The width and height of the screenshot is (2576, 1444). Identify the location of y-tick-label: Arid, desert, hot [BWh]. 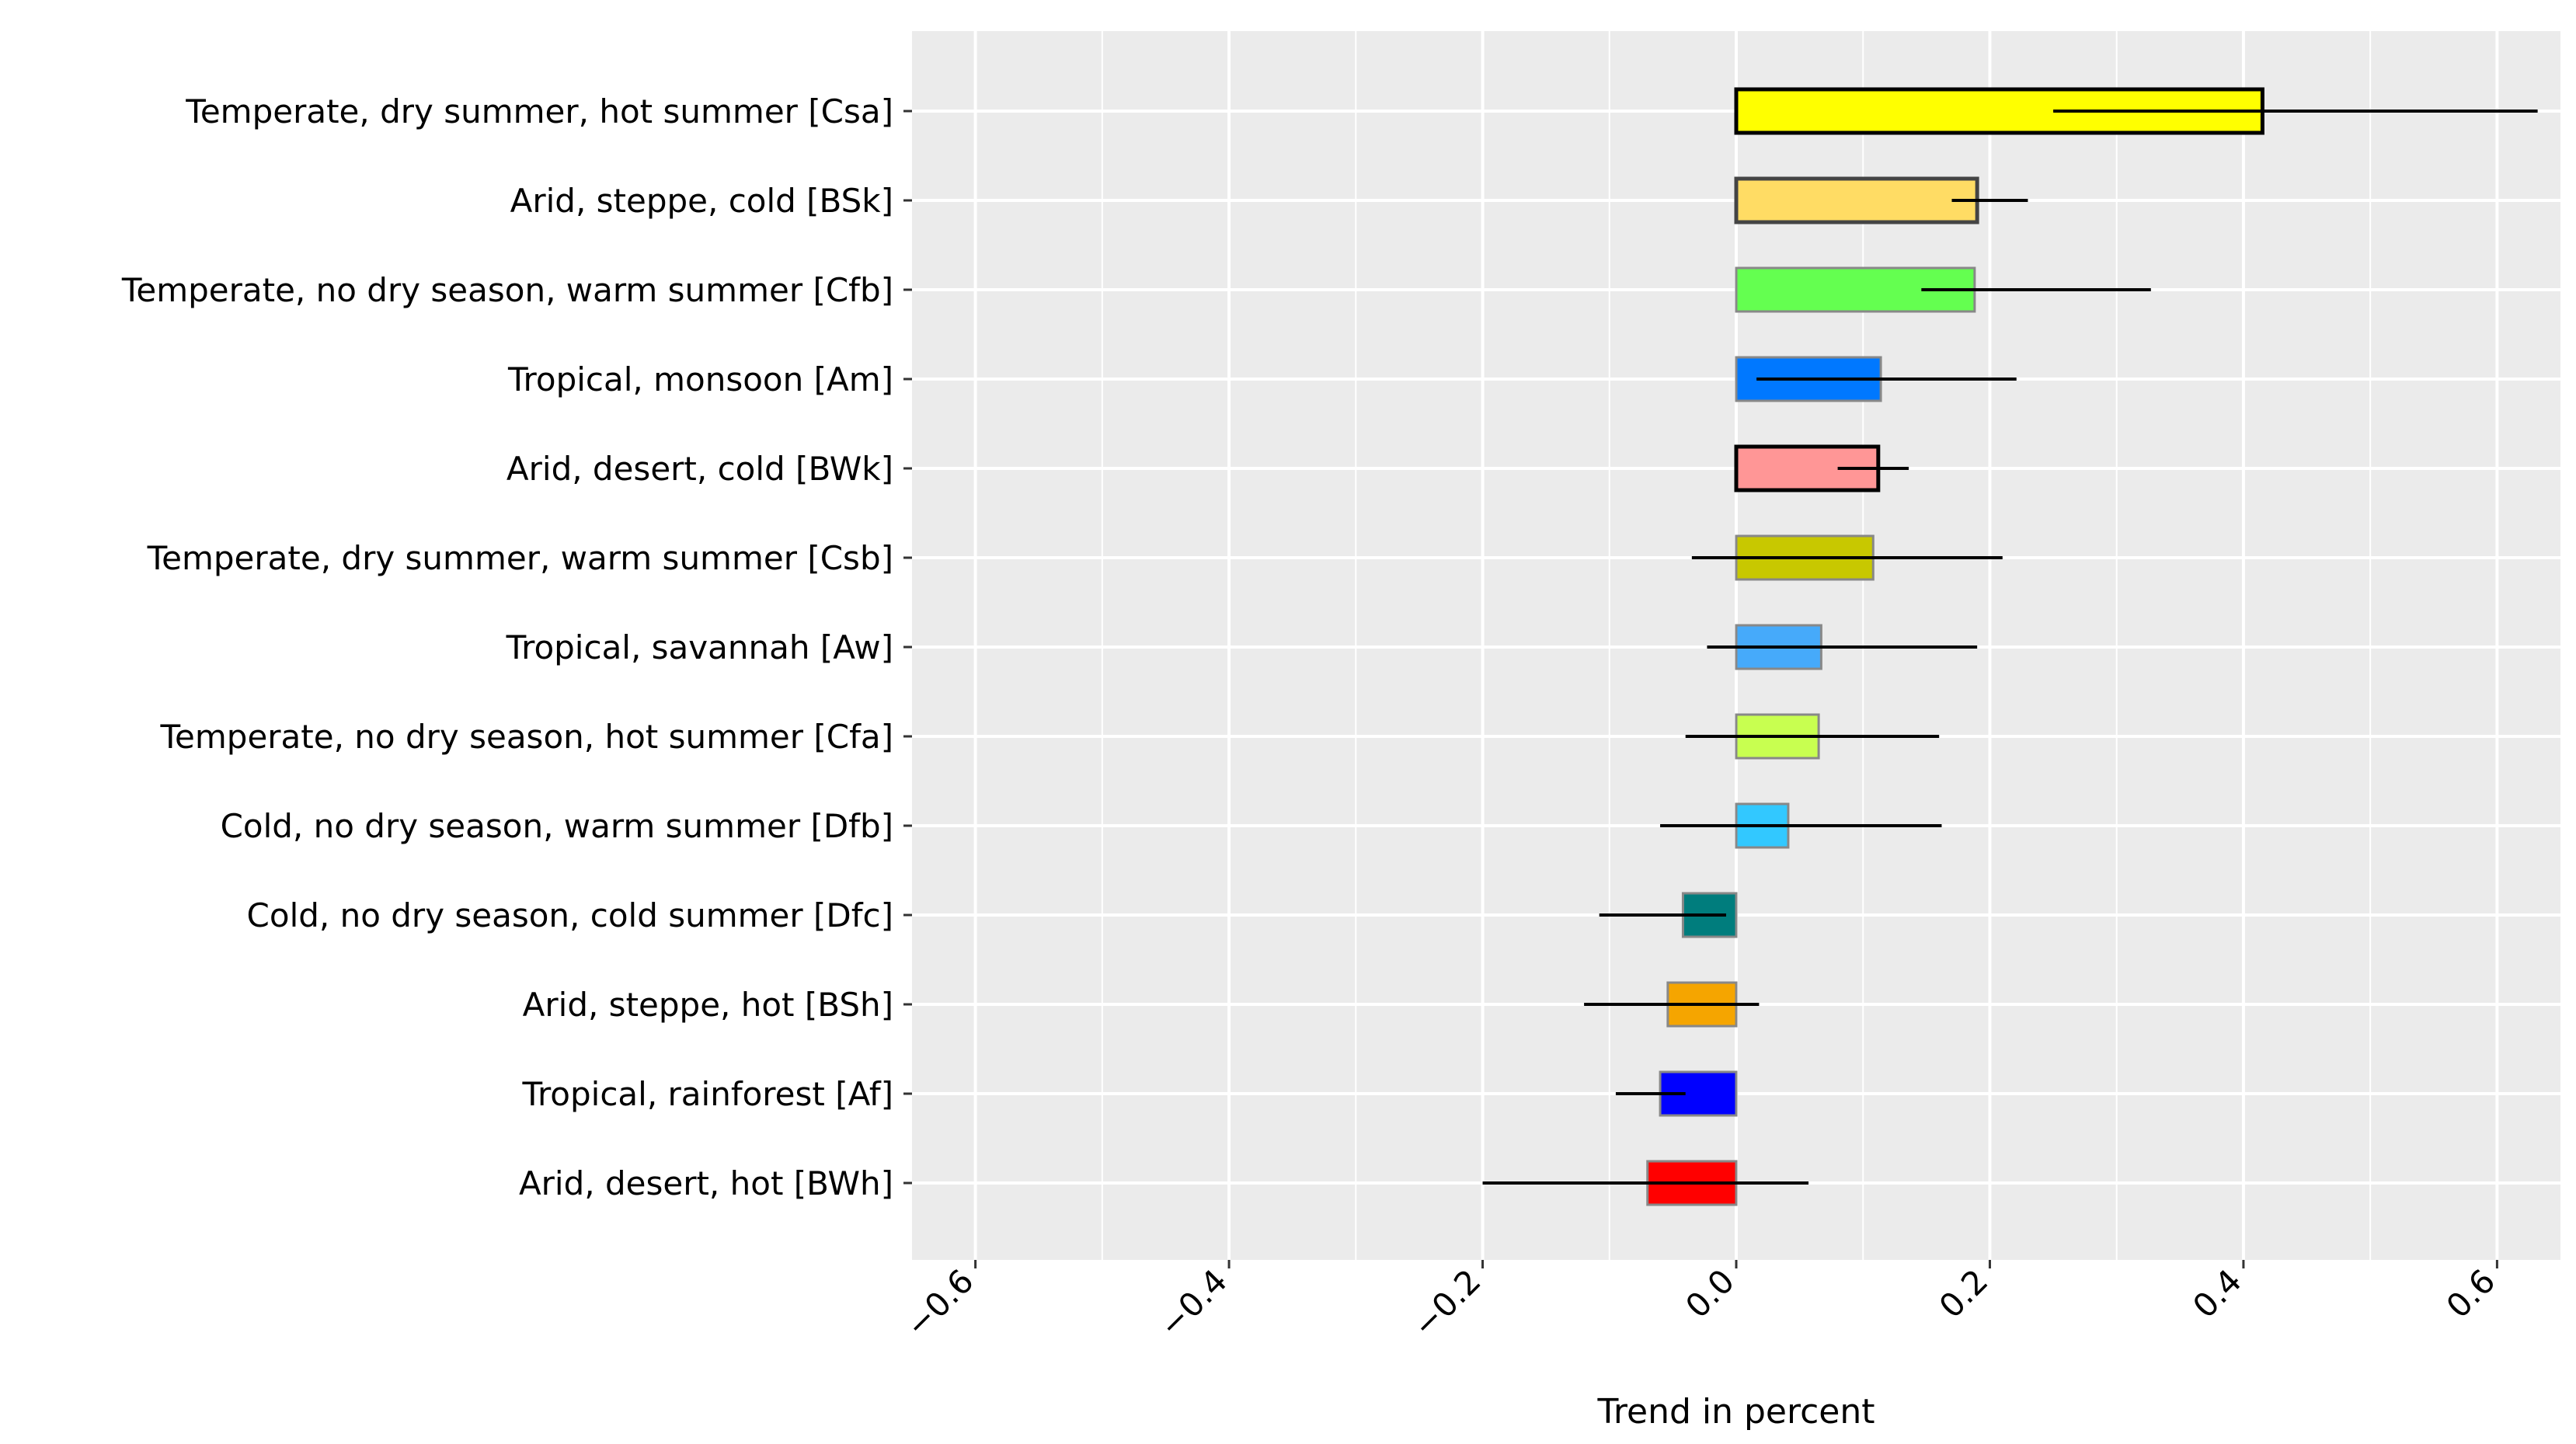
(706, 1183).